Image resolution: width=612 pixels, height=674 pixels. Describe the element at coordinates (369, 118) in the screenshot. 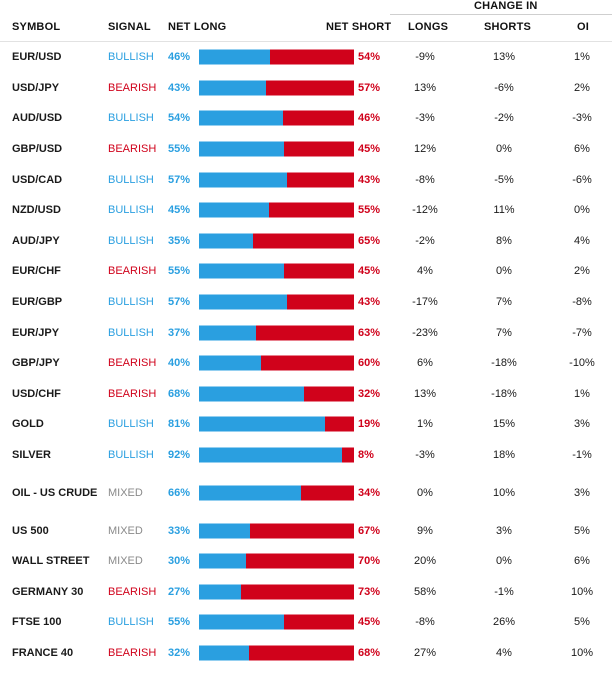

I see `net-short-pct: 46%` at that location.